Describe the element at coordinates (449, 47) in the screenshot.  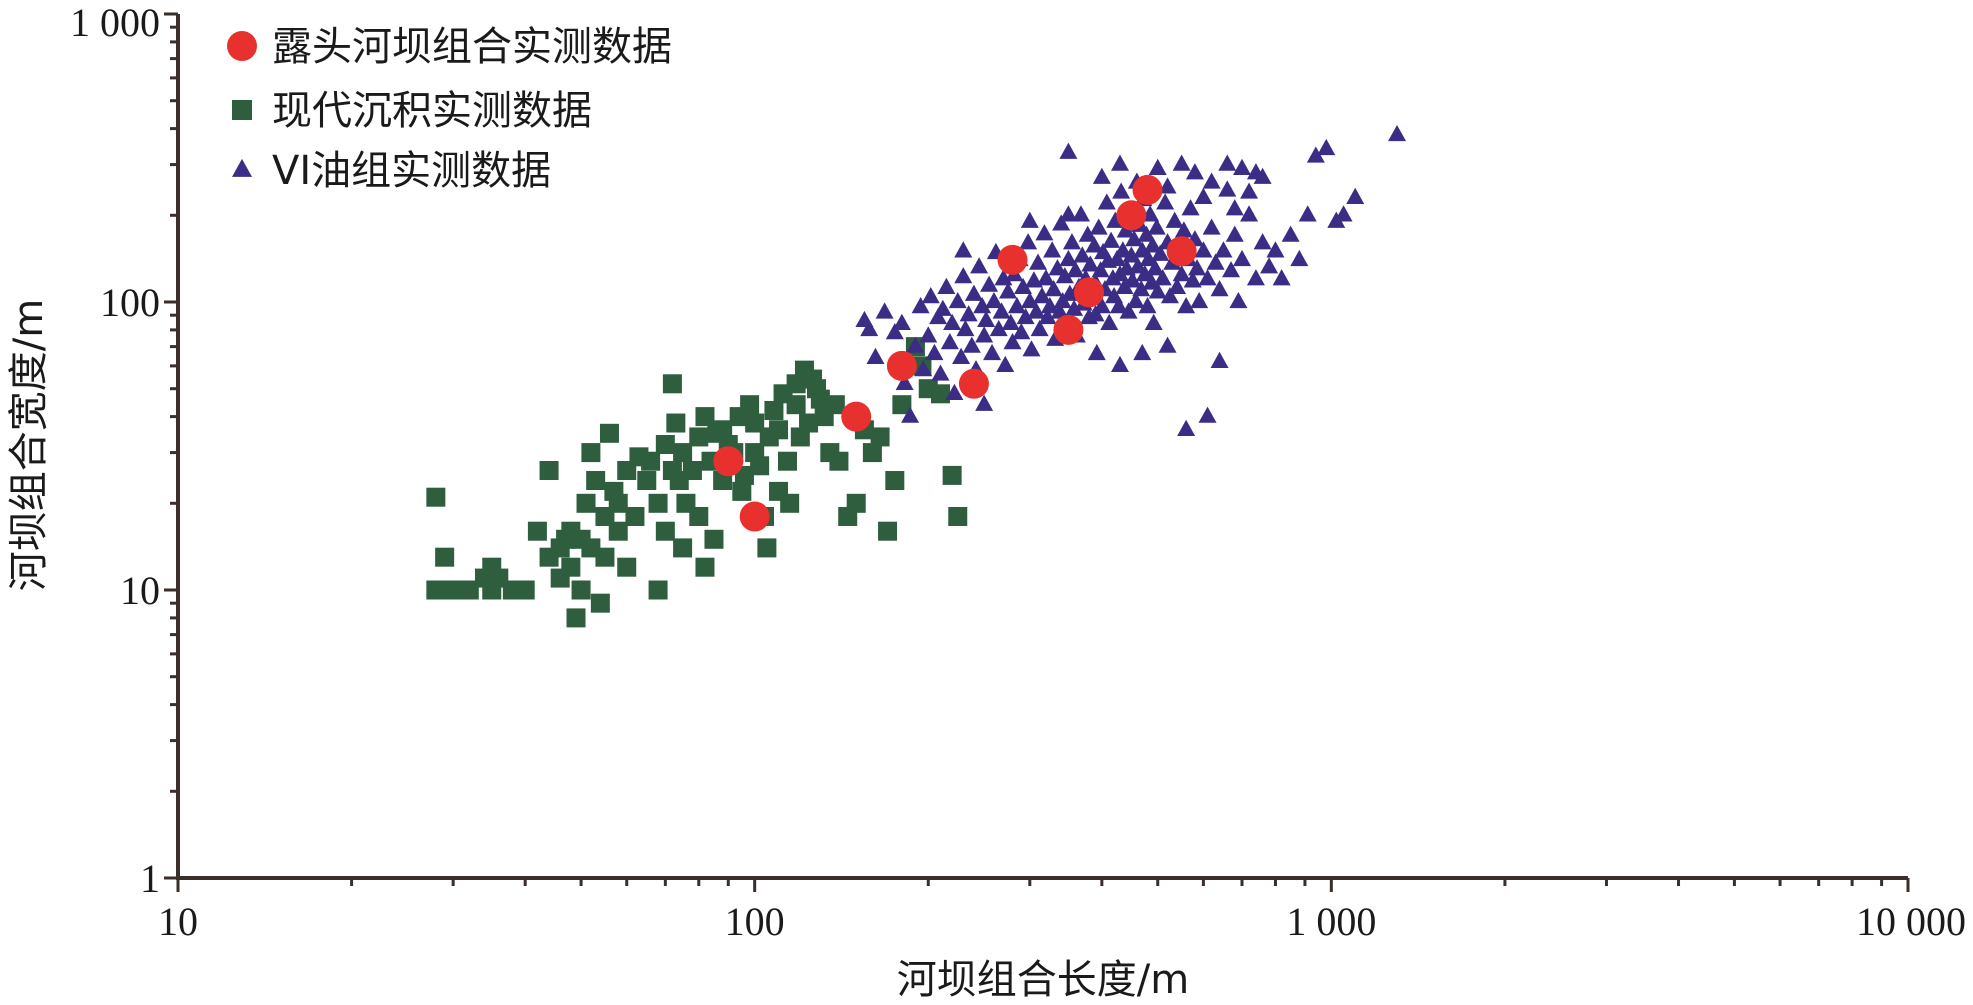
I see `legend-item: 露头河坝组合实测数据` at that location.